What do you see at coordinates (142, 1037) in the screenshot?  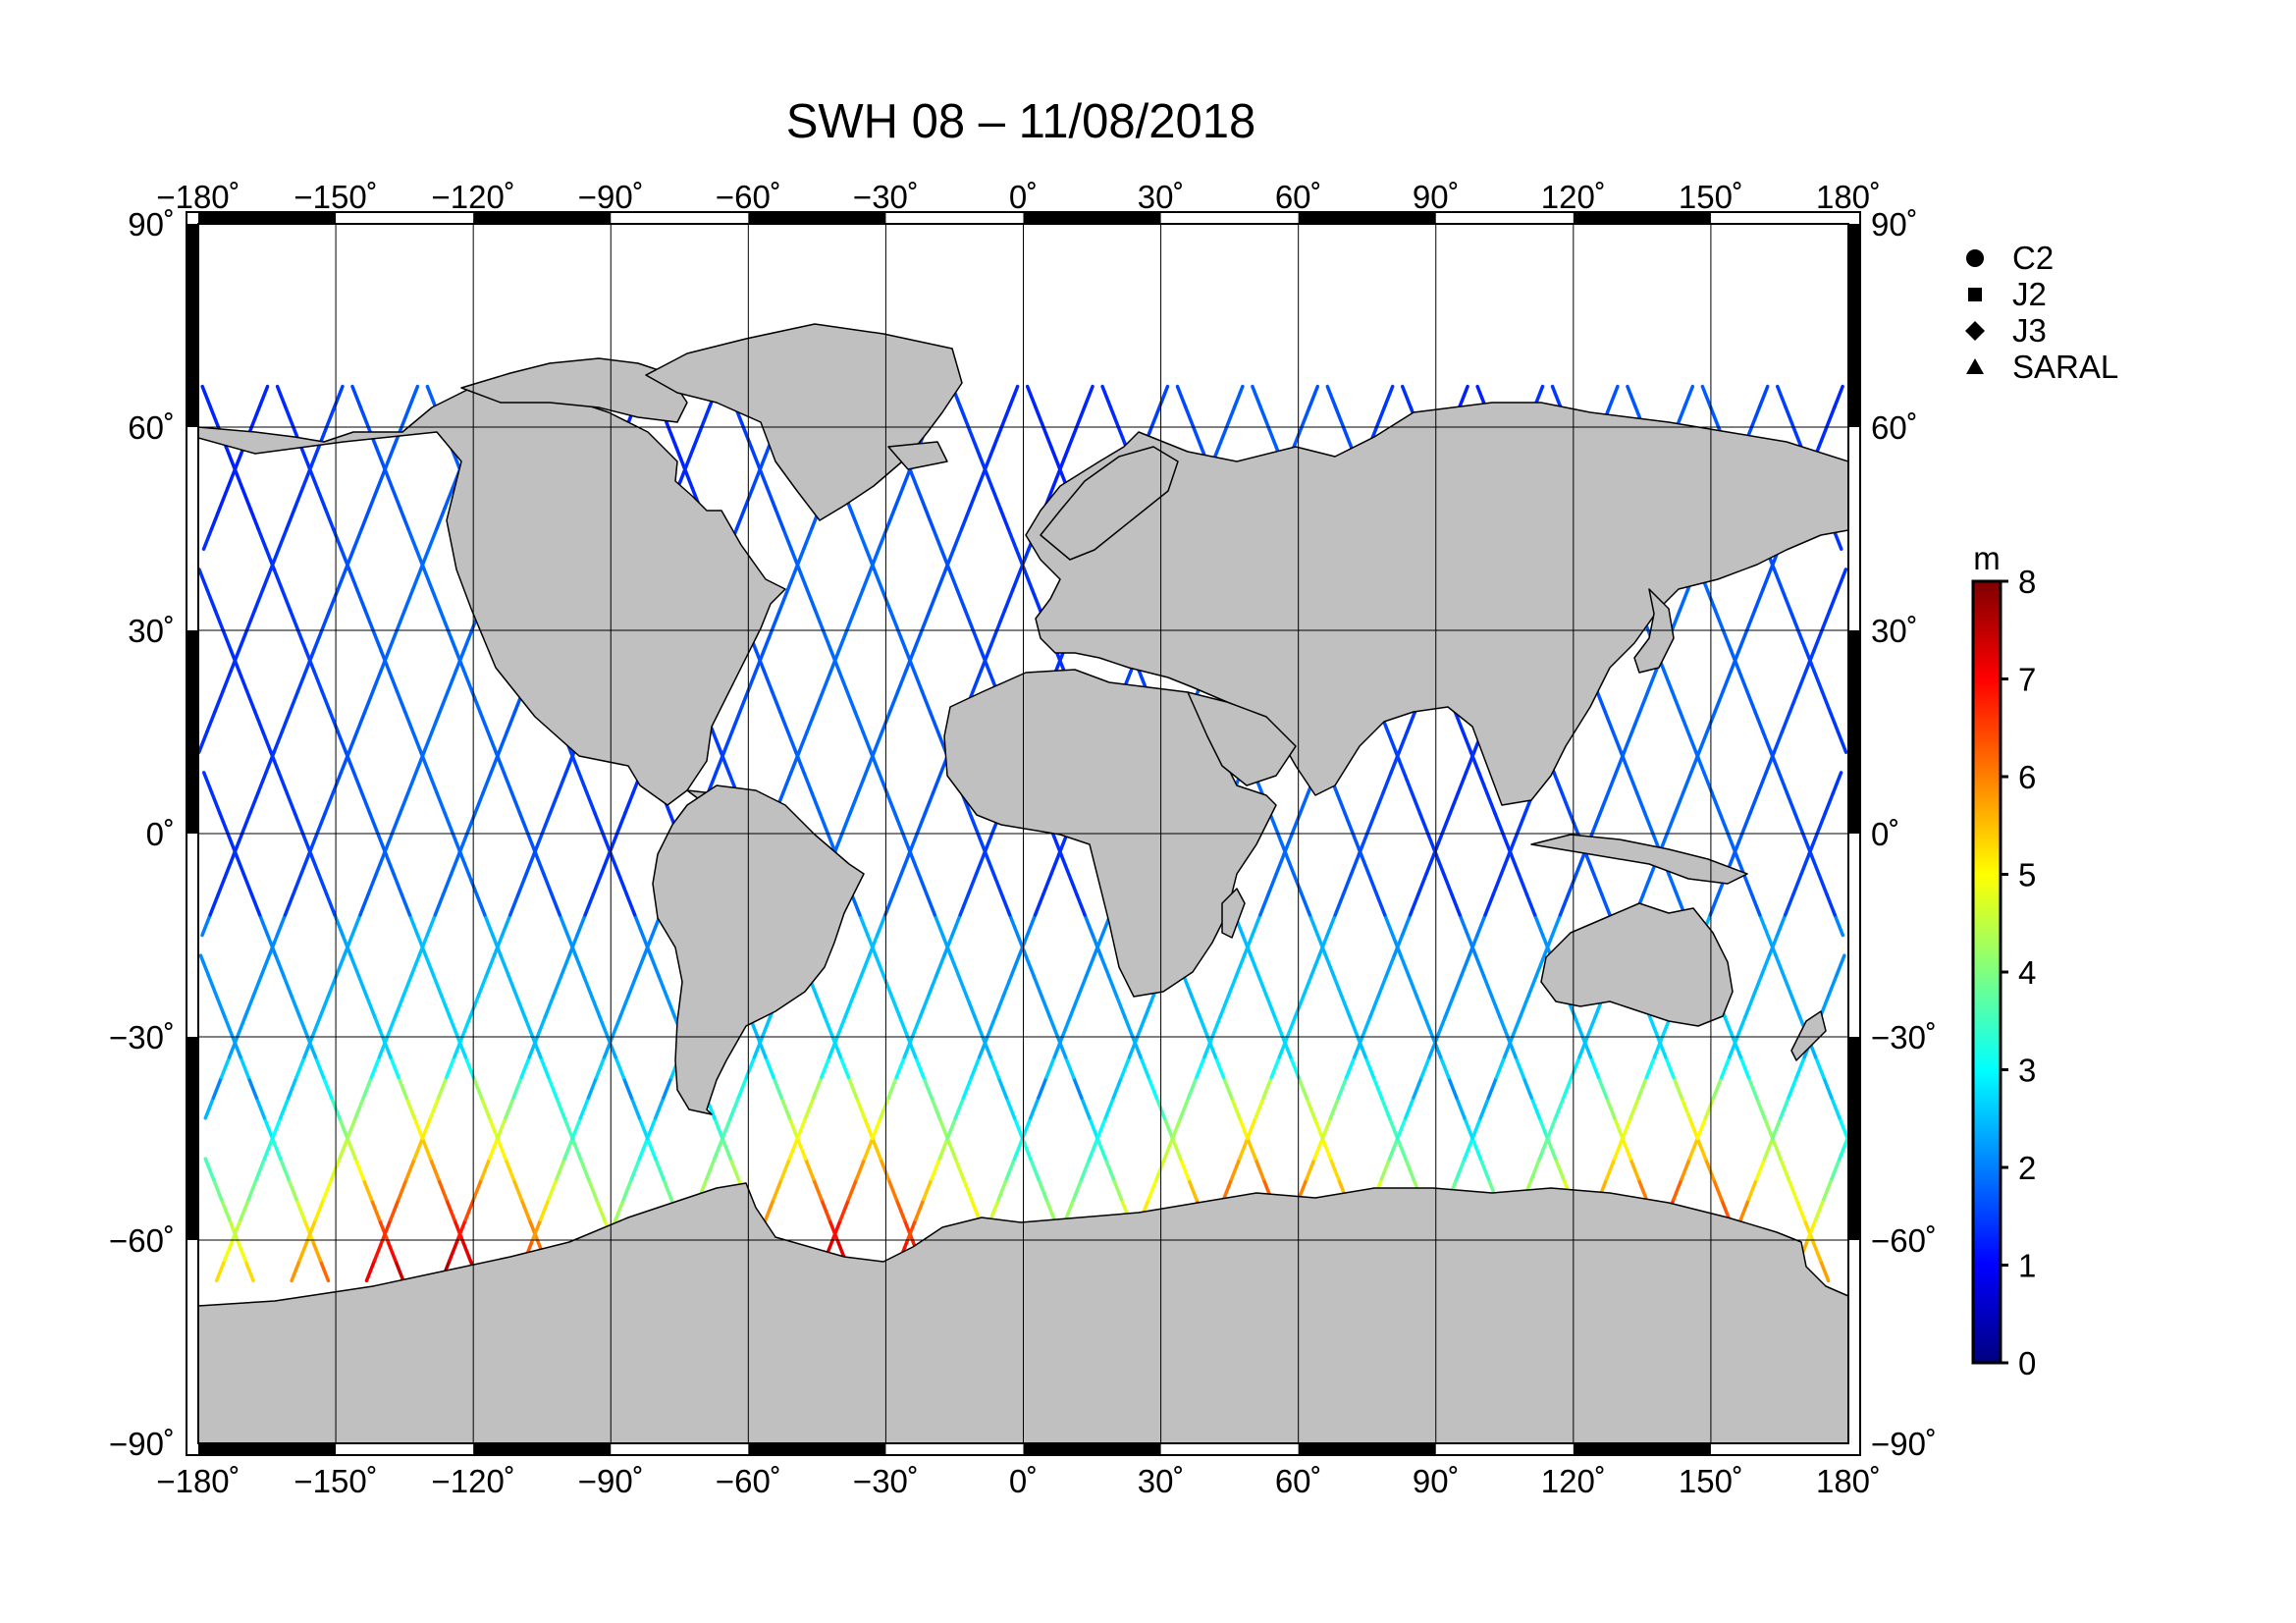 I see `lat-tick-label-left: −30˚` at bounding box center [142, 1037].